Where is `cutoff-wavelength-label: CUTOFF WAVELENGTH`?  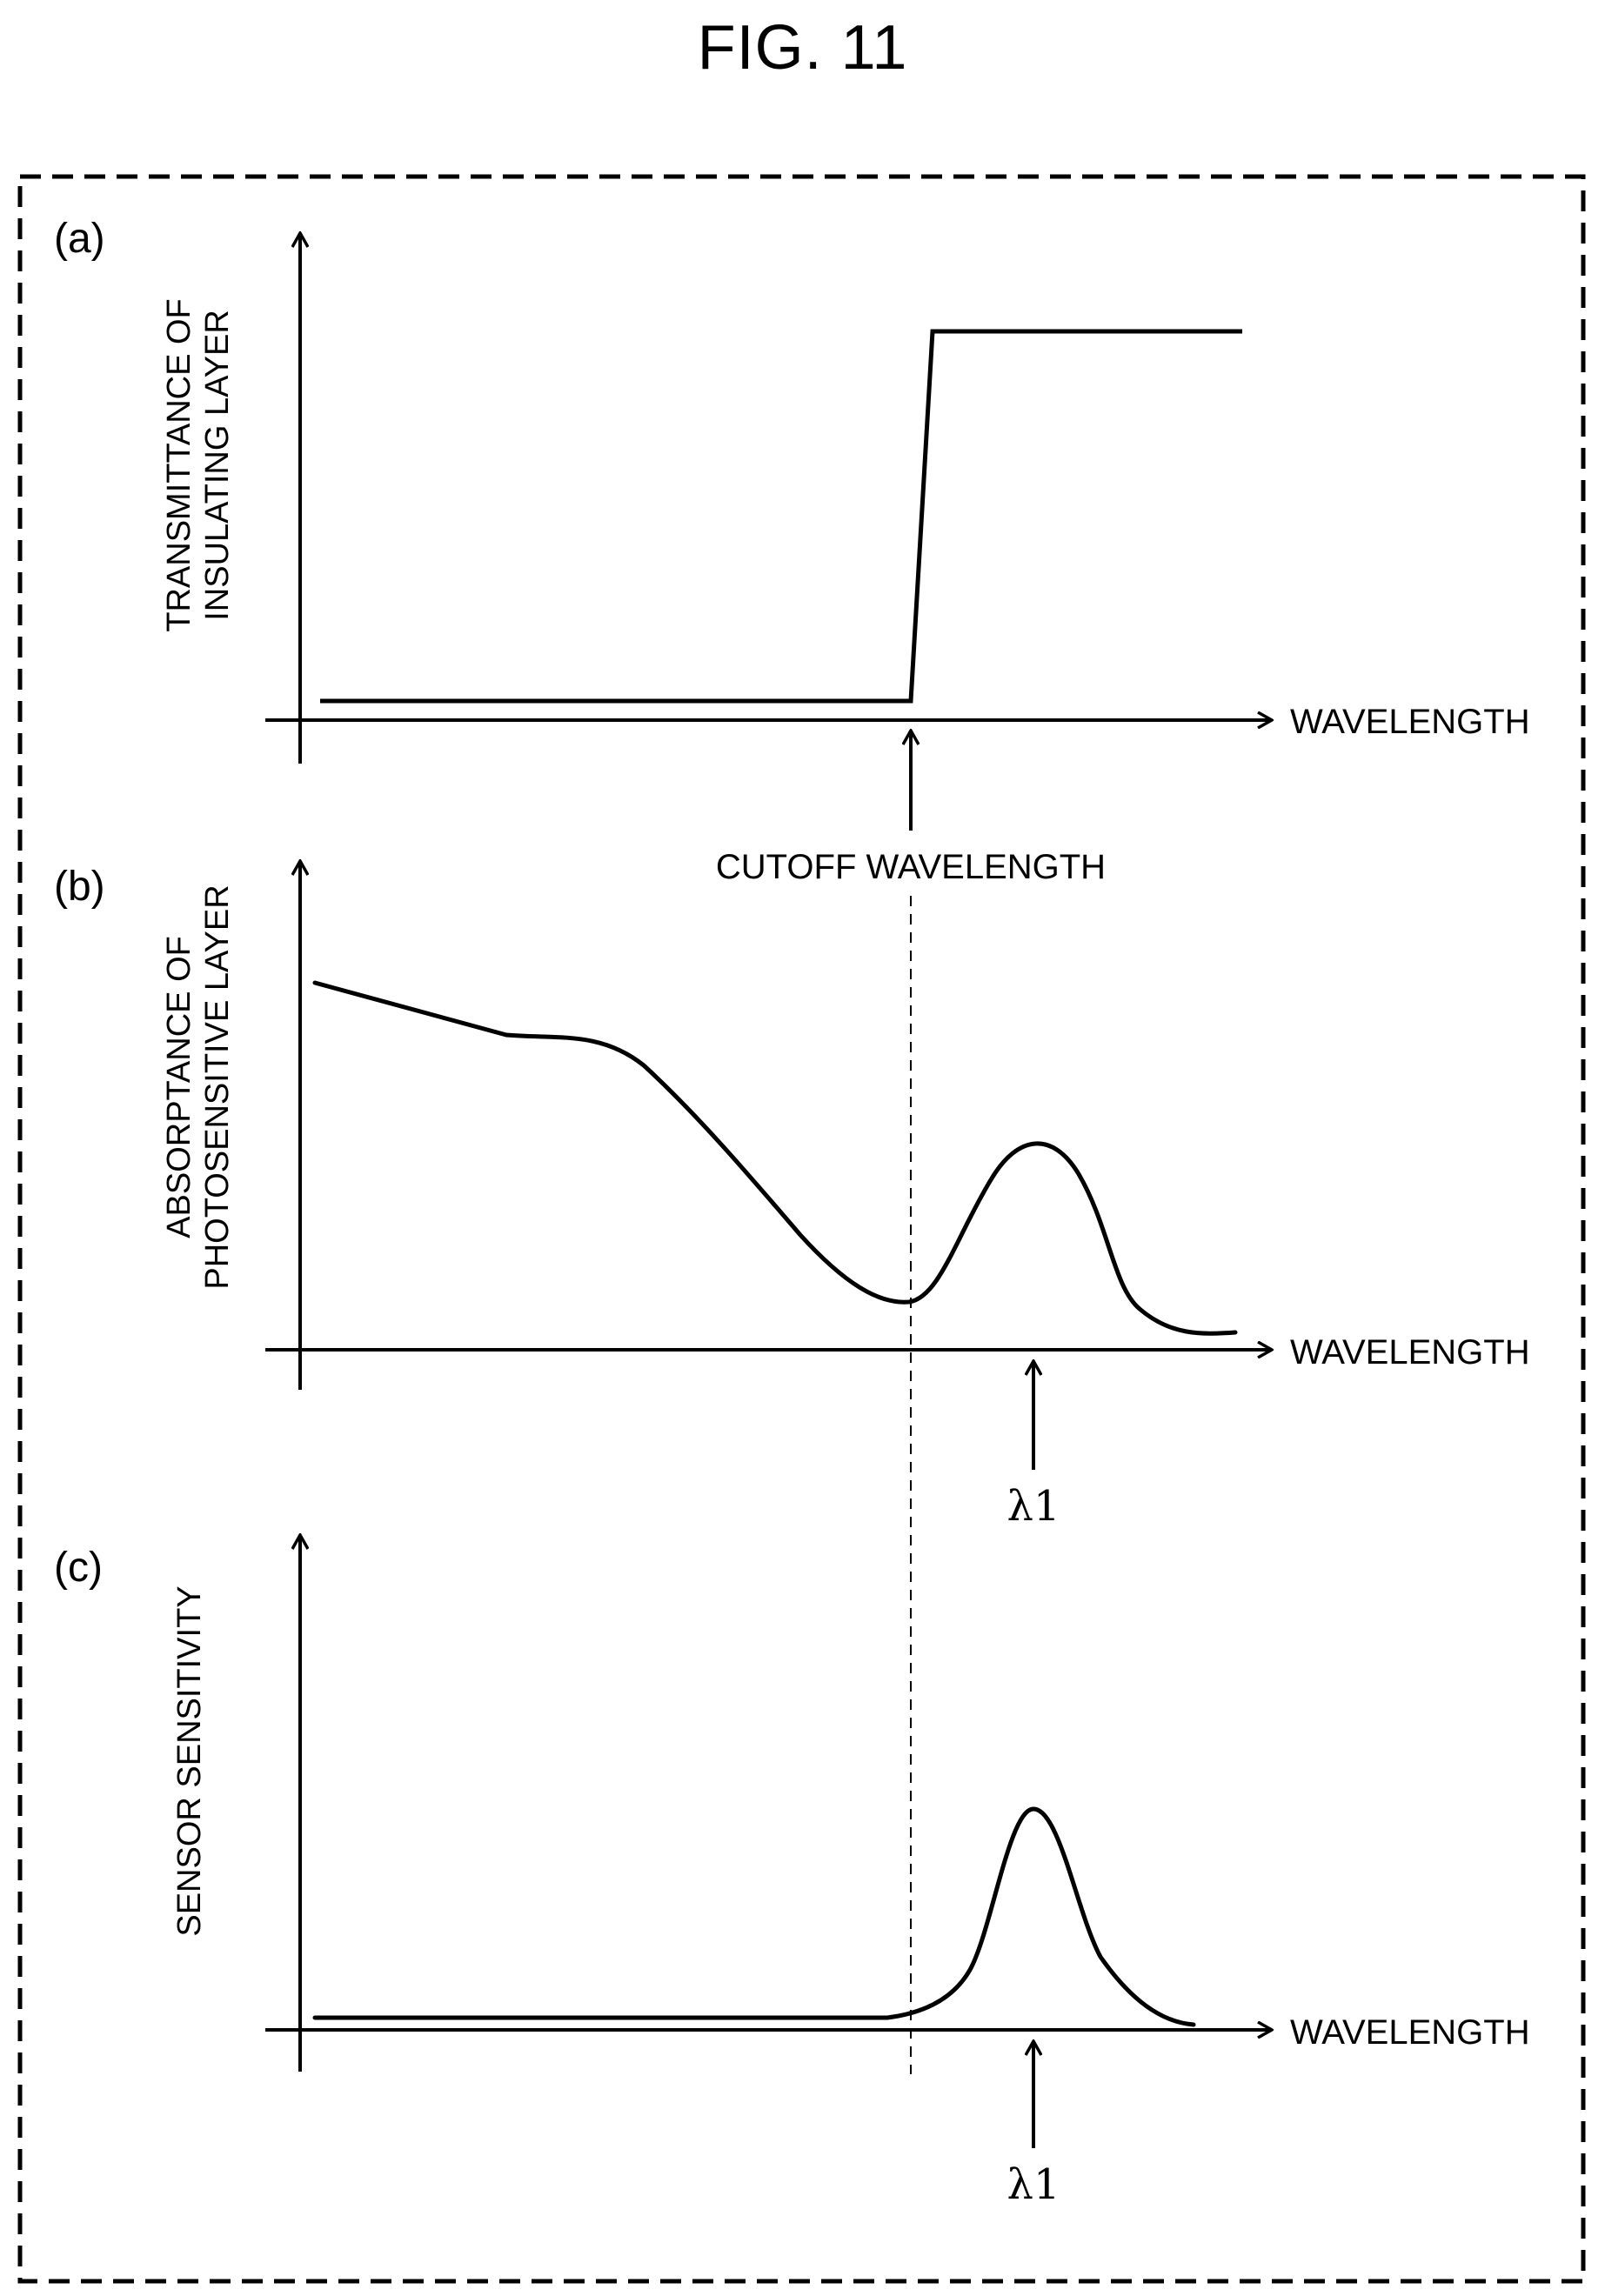
cutoff-wavelength-label: CUTOFF WAVELENGTH is located at coordinates (911, 867).